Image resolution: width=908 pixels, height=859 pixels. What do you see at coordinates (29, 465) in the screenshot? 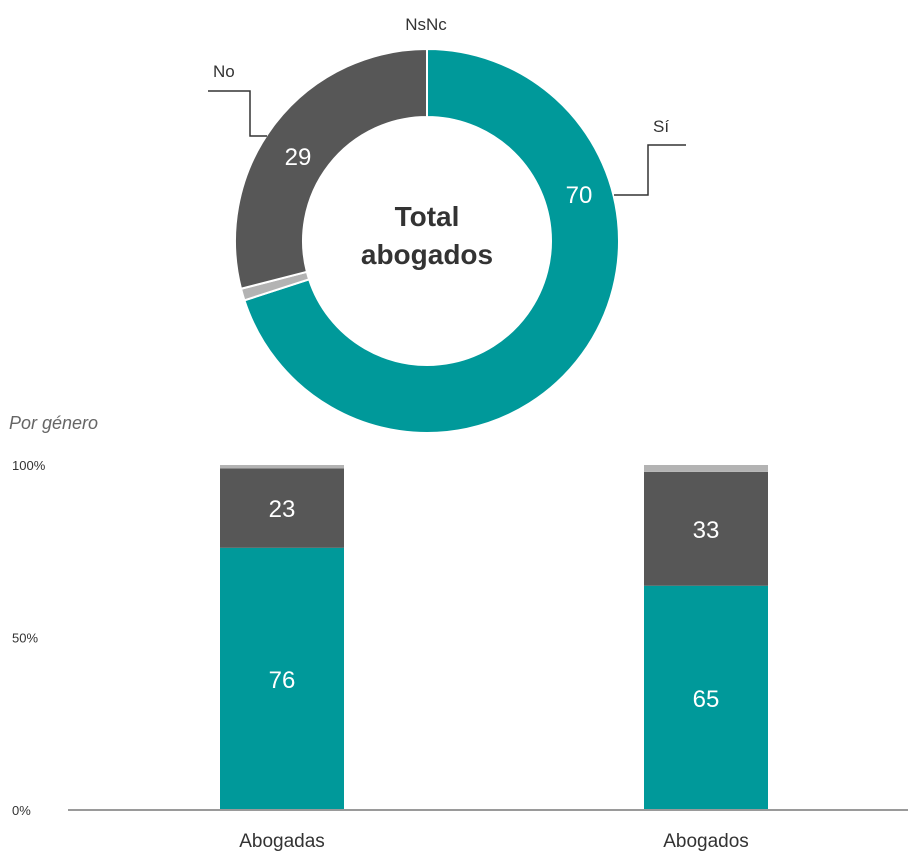
I see `y-tick-label-100: 100%` at bounding box center [29, 465].